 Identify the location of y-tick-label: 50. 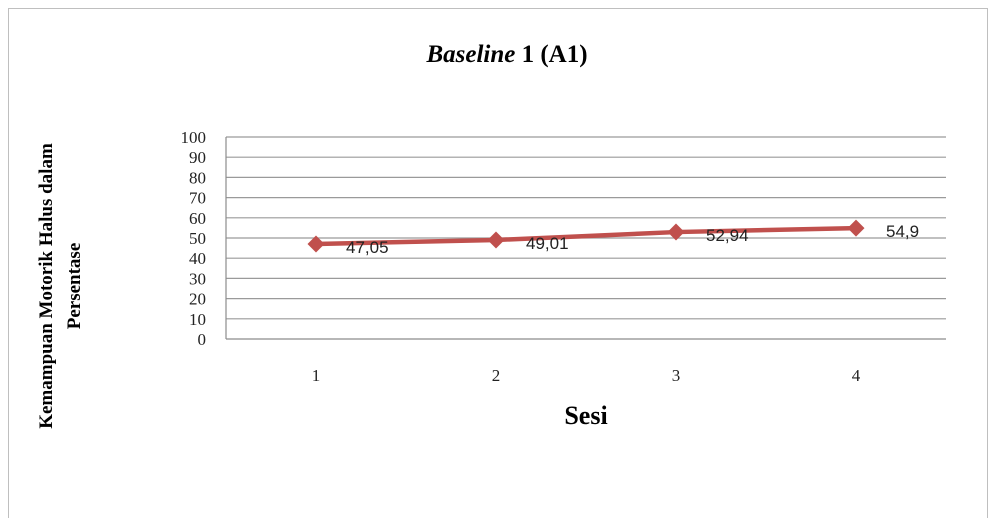
(197, 238).